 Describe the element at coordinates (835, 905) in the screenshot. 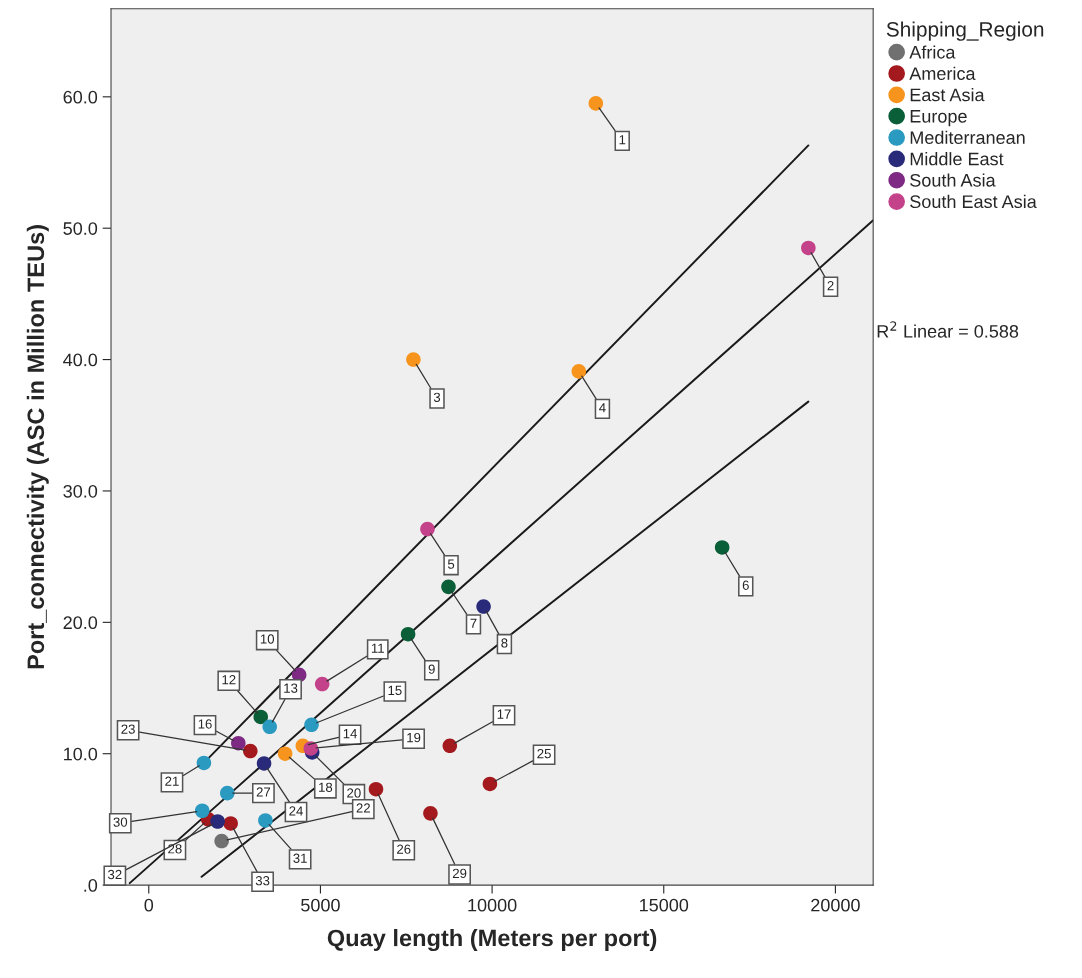

I see `x-tick-label: 20000` at that location.